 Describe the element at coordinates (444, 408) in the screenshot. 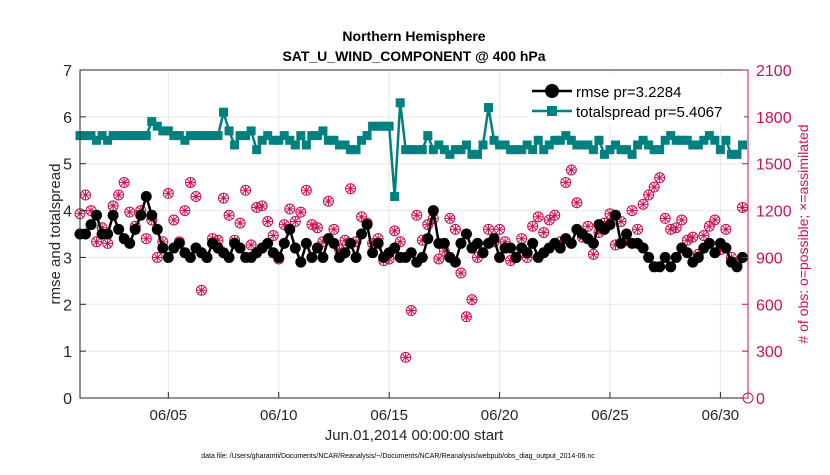

I see `x-axis: 06/05 06/10 06/15 06/20 06/25 06/30` at that location.